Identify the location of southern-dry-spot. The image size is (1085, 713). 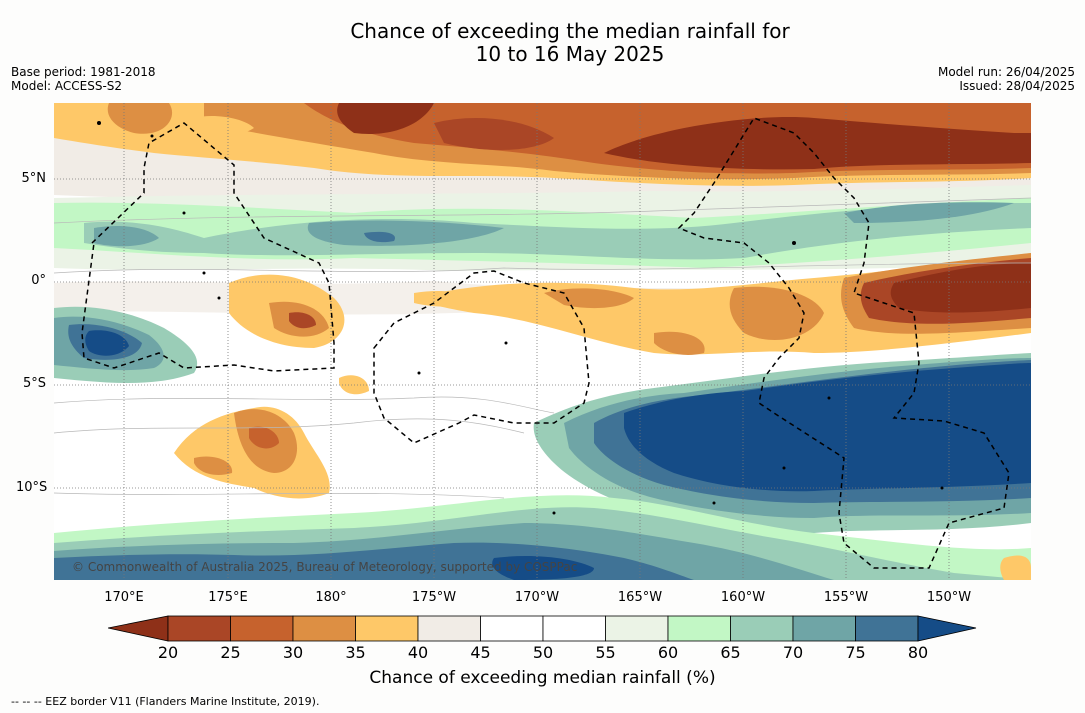
(1015, 567).